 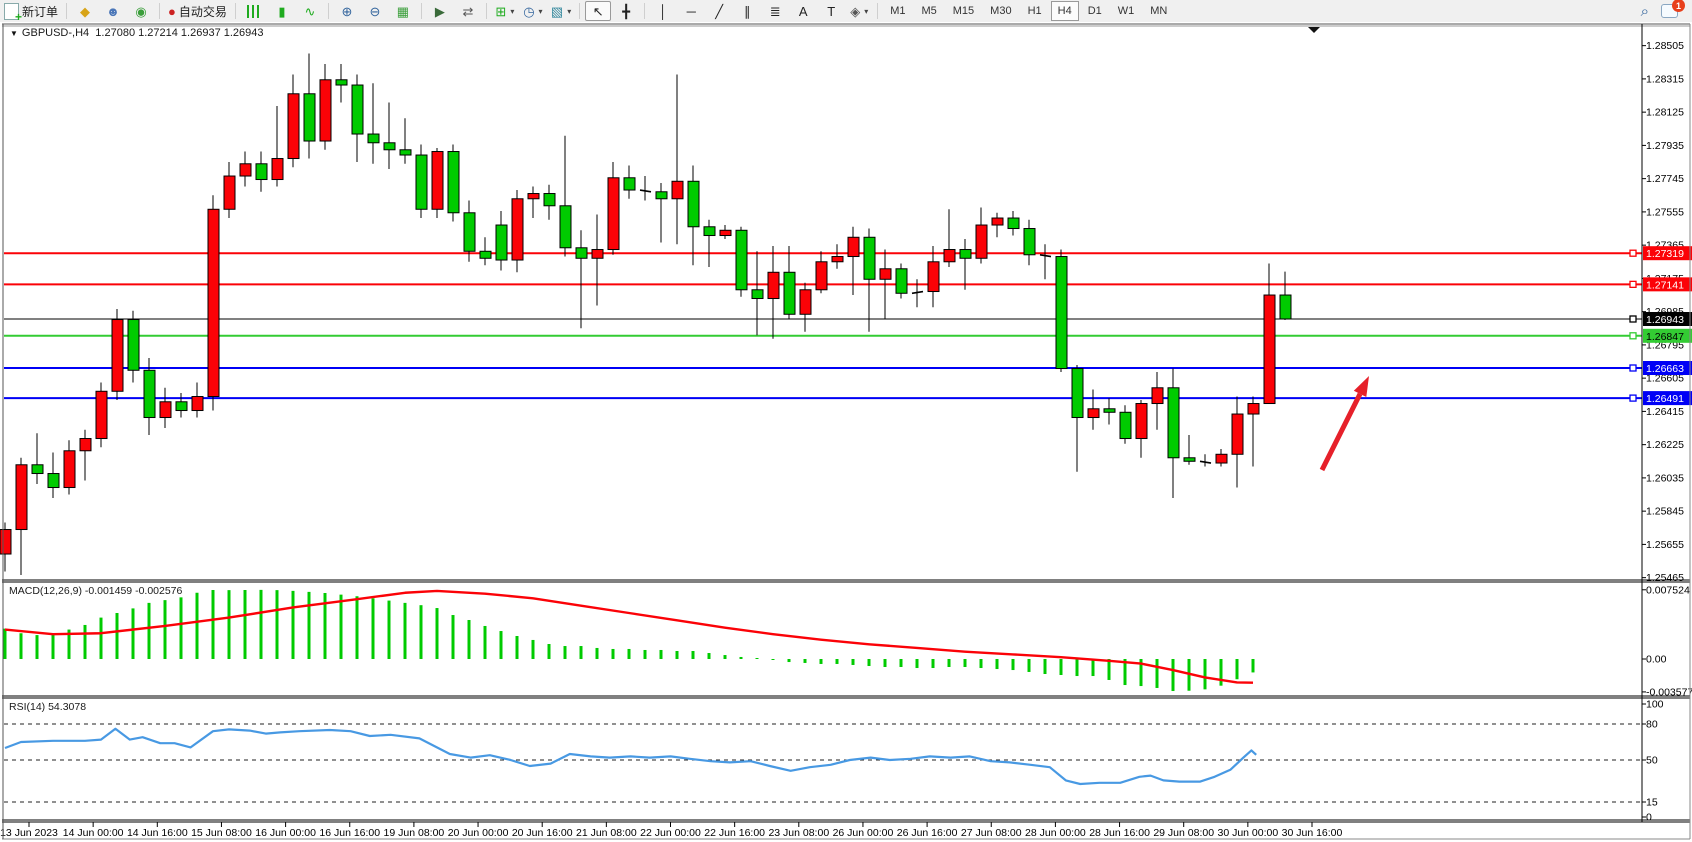 I want to click on channel-icon: ∥, so click(x=747, y=11).